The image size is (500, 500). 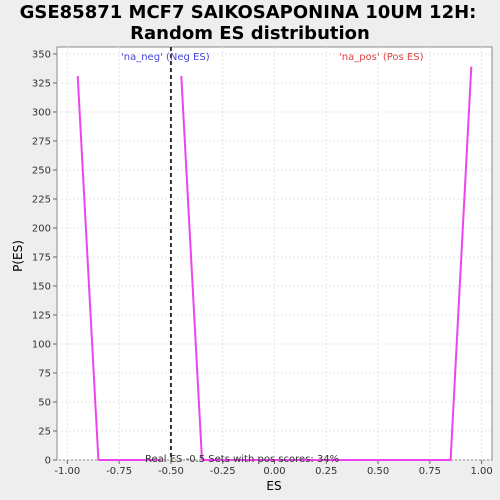 I want to click on y-tick-label: 275, so click(x=41, y=141).